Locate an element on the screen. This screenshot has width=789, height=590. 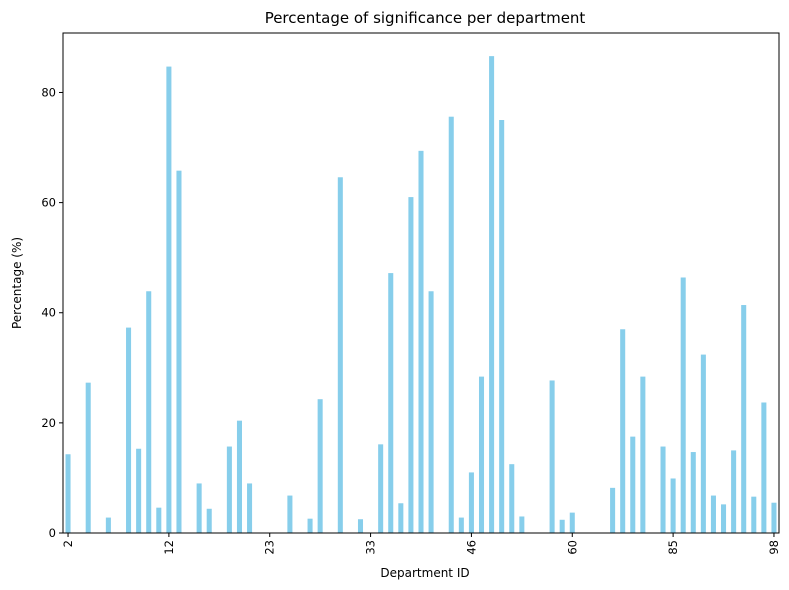
x-tick-label: 85 is located at coordinates (673, 547).